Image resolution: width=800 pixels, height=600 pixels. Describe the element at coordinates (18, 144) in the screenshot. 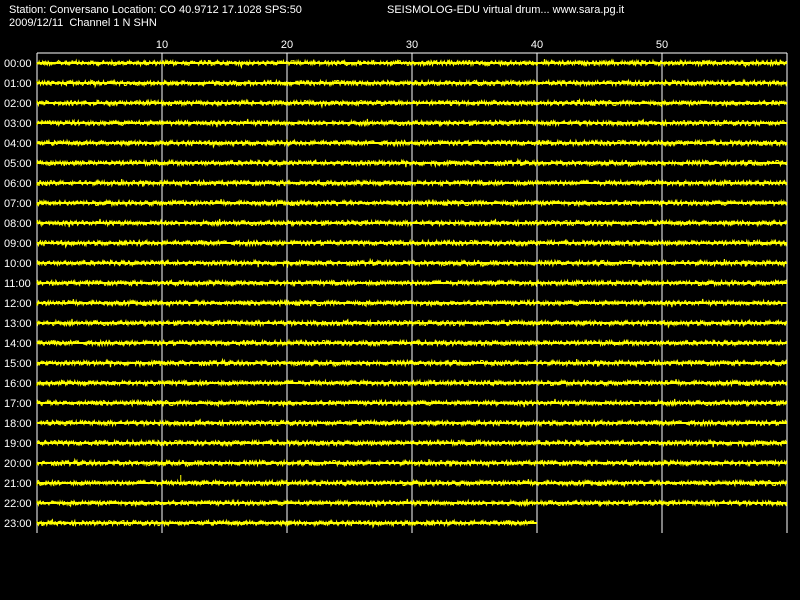

I see `hour-label: 04:00` at that location.